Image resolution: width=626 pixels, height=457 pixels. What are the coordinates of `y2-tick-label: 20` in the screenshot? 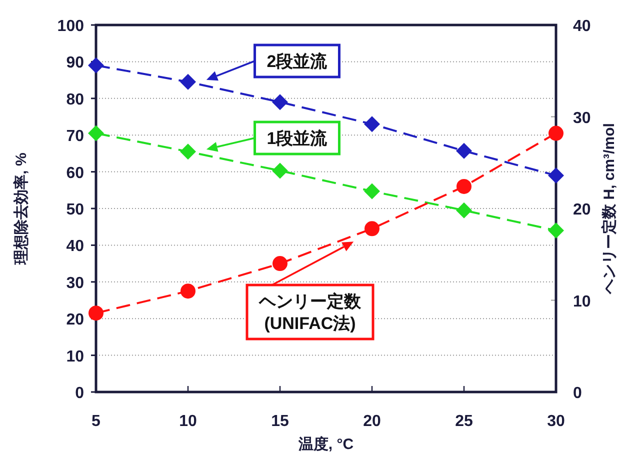 It's located at (582, 210).